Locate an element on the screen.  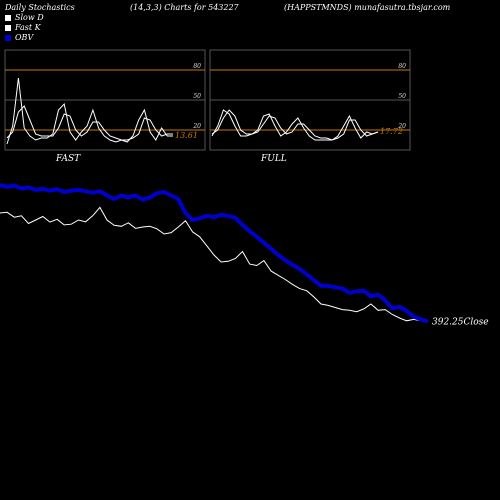
full-series-fast-k is located at coordinates (295, 125).